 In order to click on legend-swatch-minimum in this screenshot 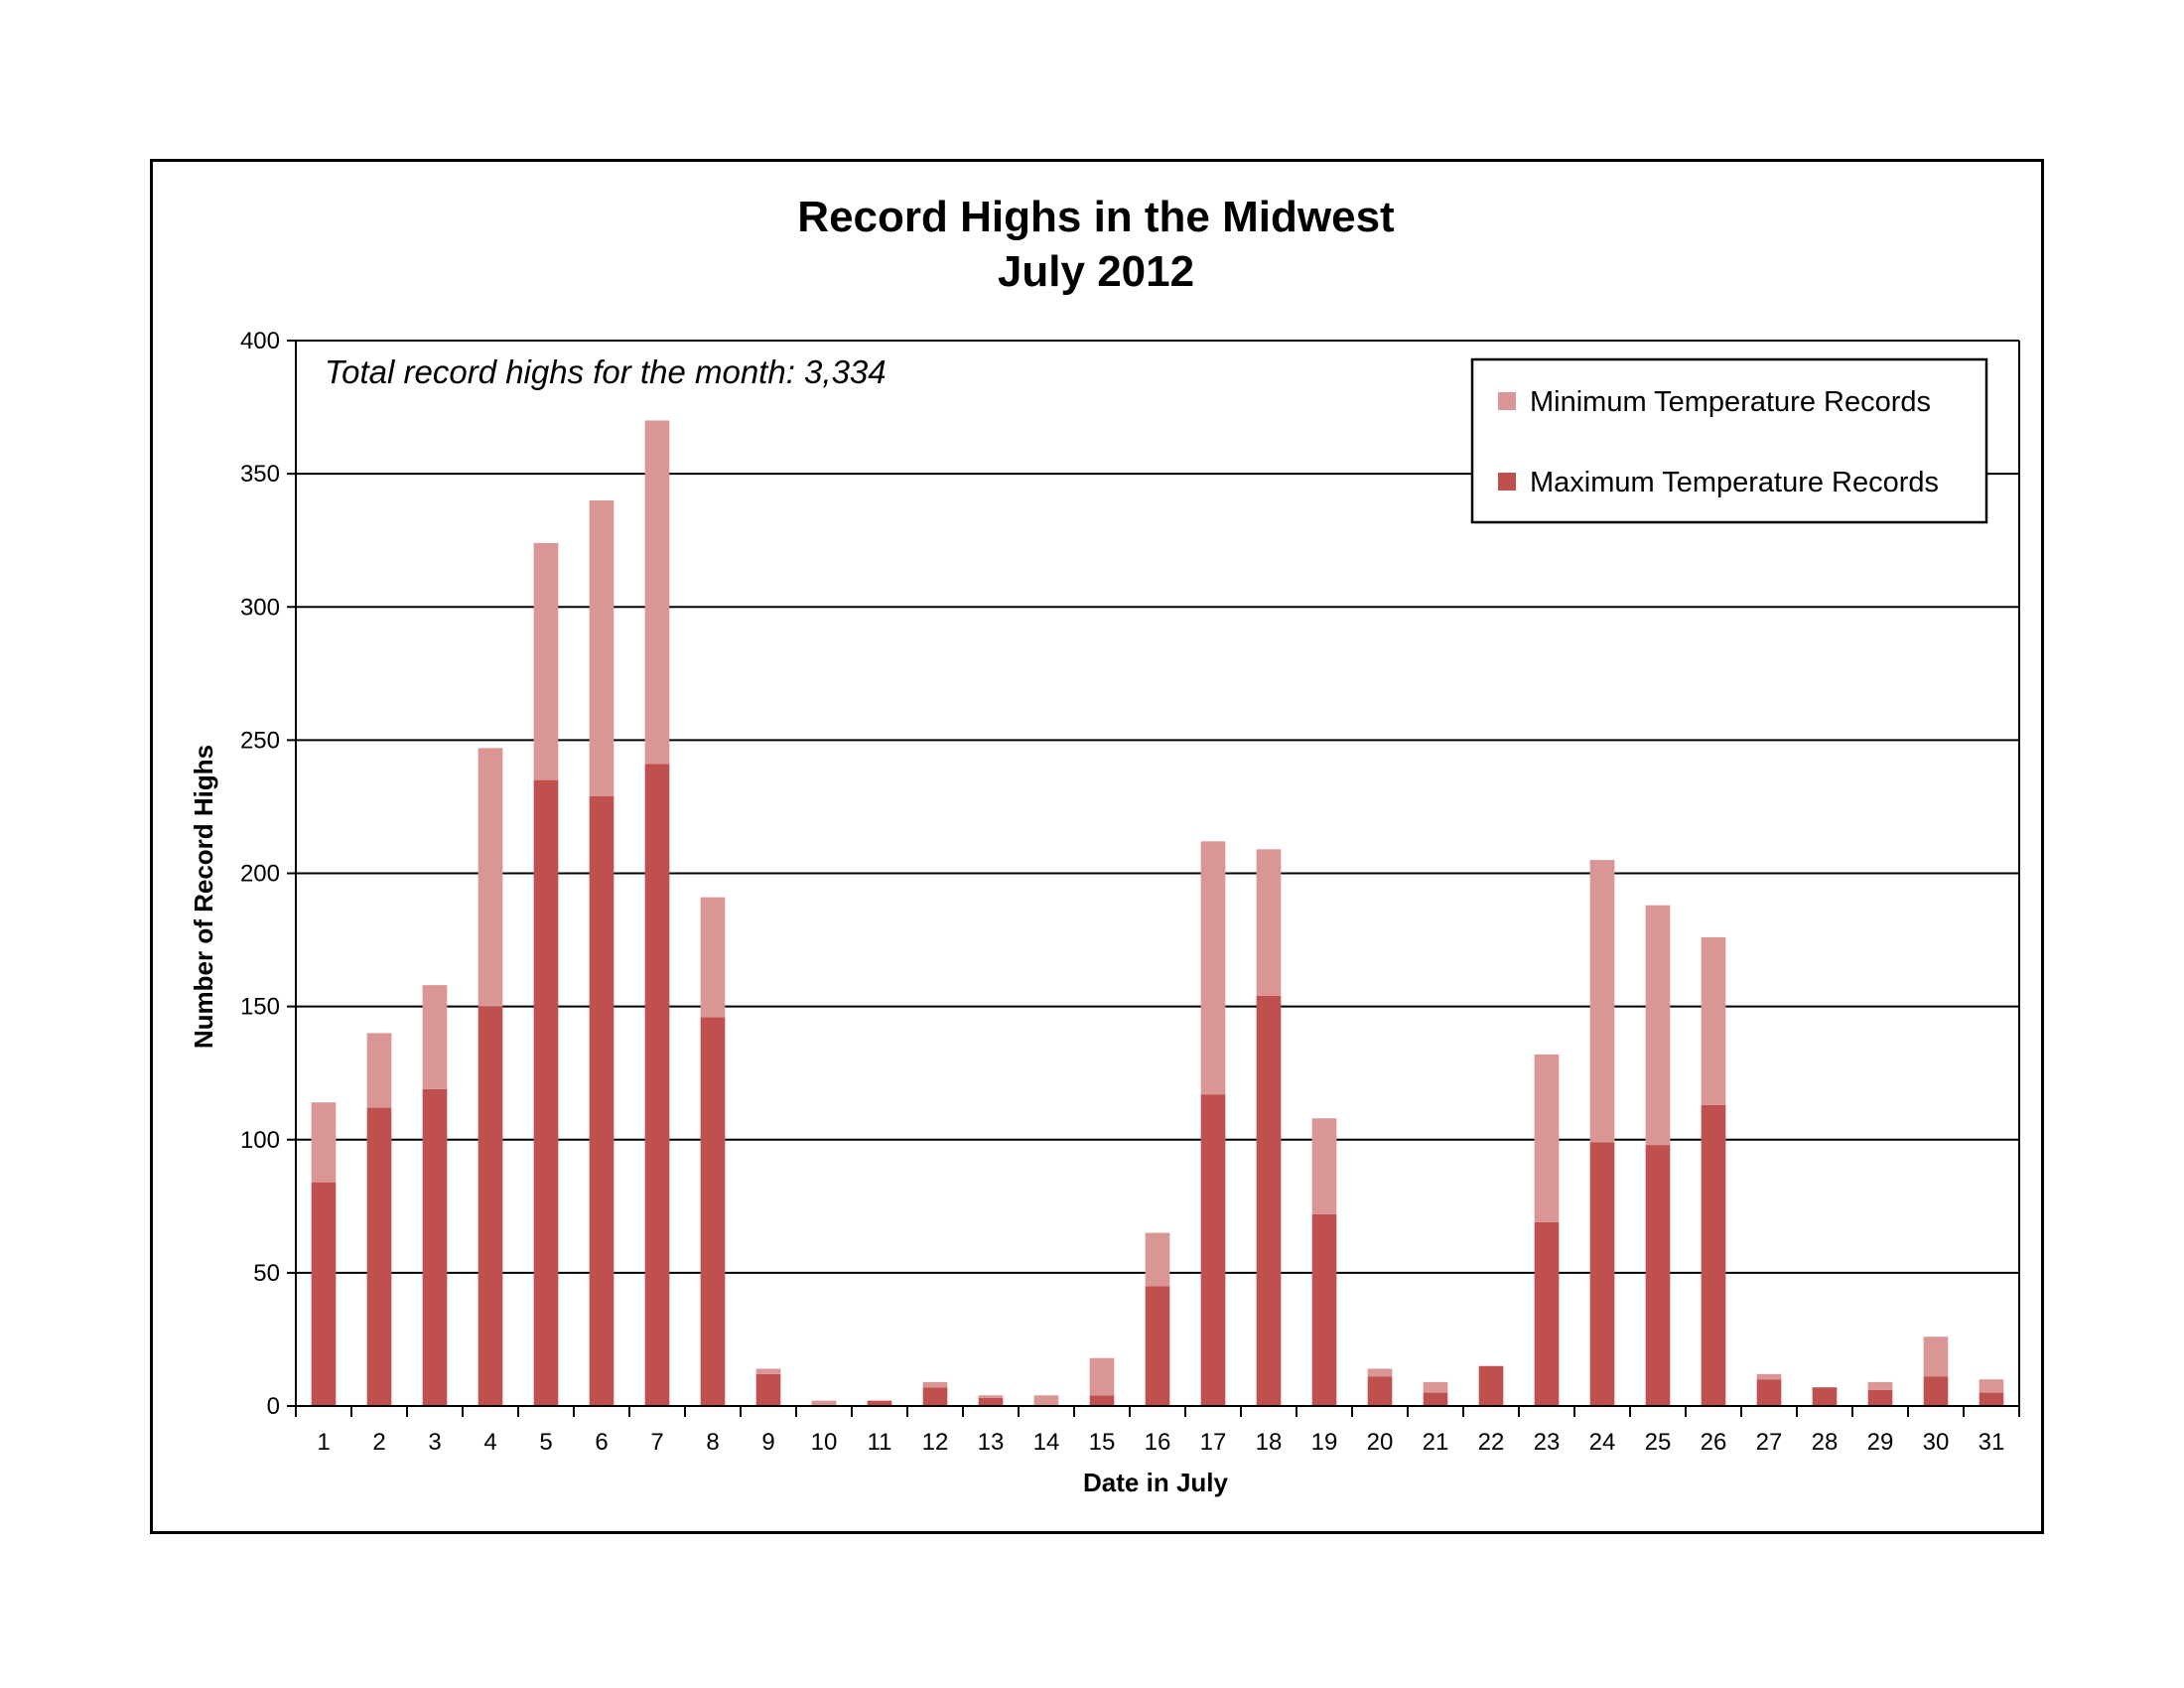, I will do `click(1507, 401)`.